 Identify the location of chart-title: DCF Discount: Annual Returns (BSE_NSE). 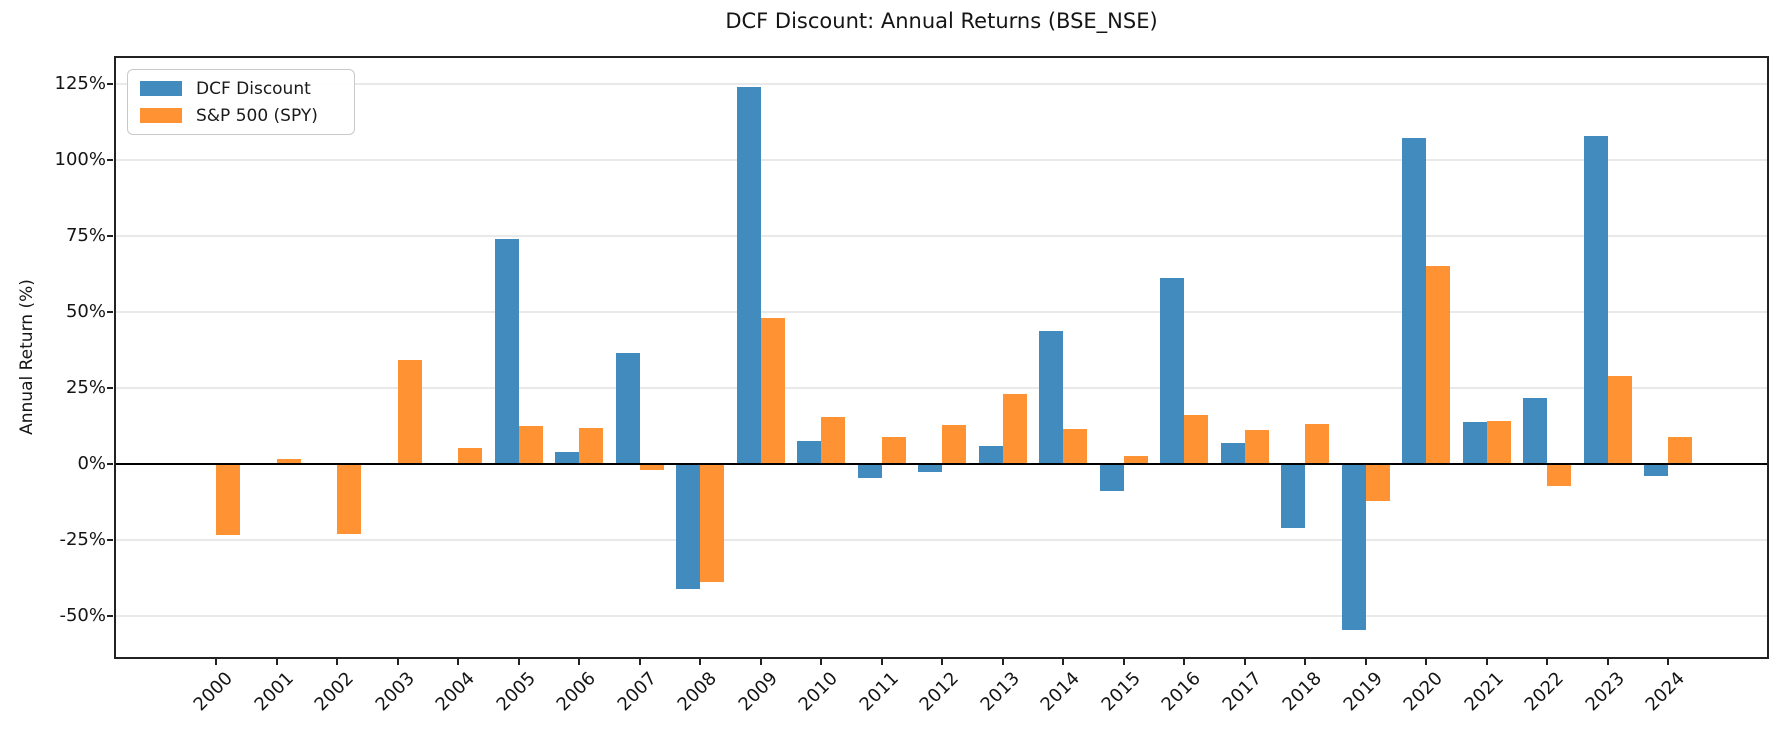
(941, 21).